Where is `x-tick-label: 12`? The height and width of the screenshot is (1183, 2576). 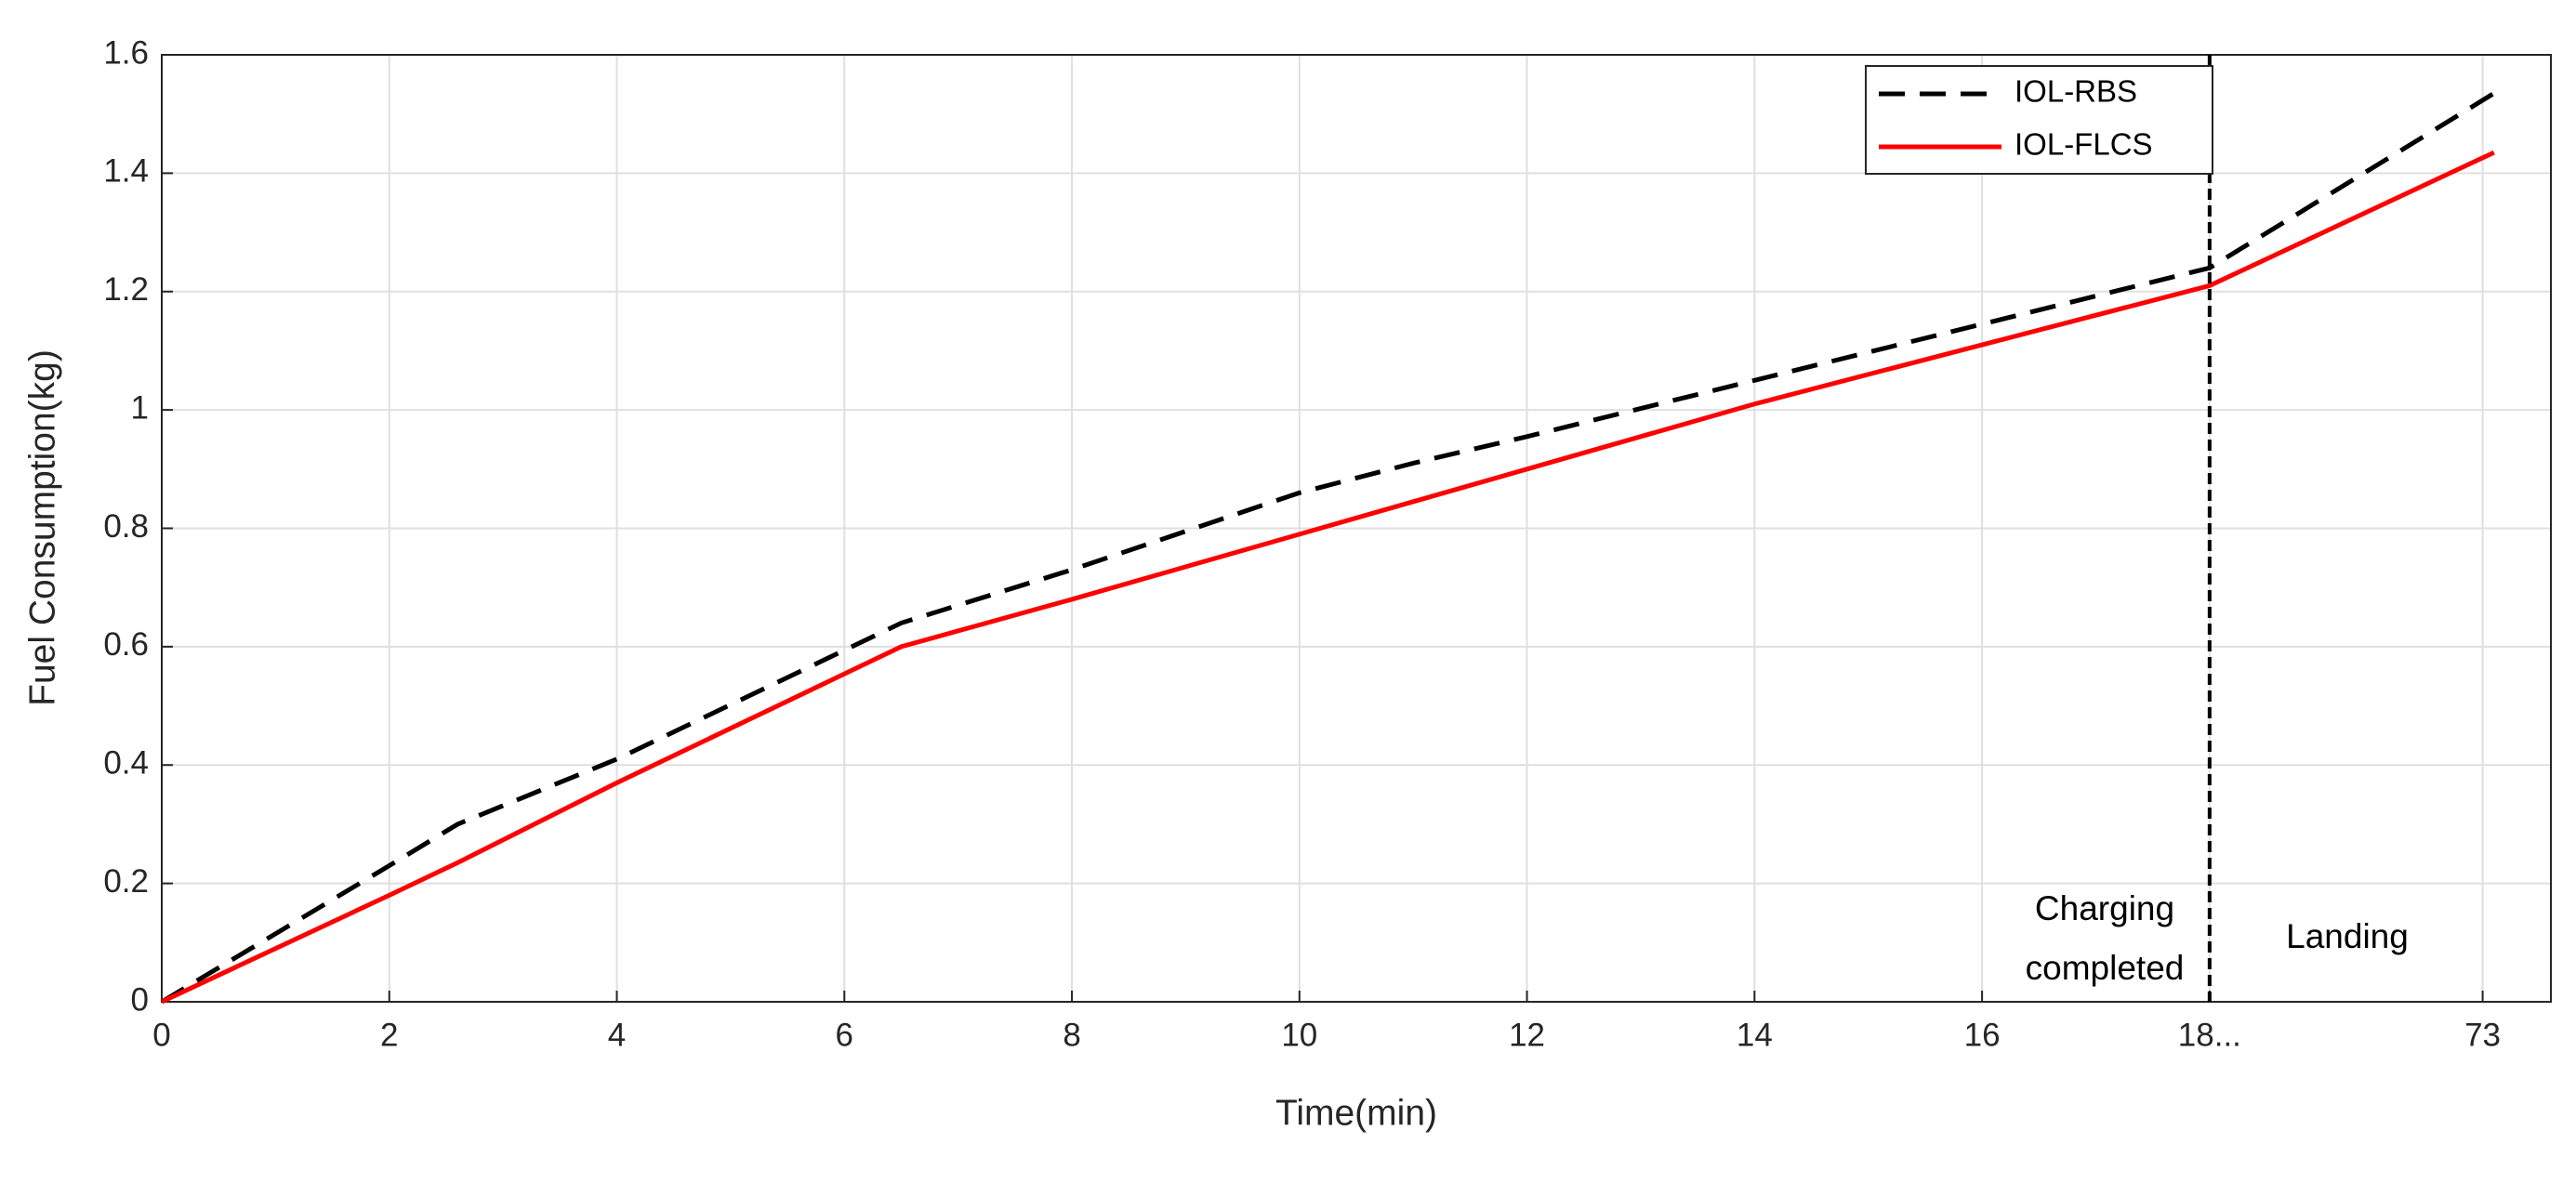
x-tick-label: 12 is located at coordinates (1527, 1035).